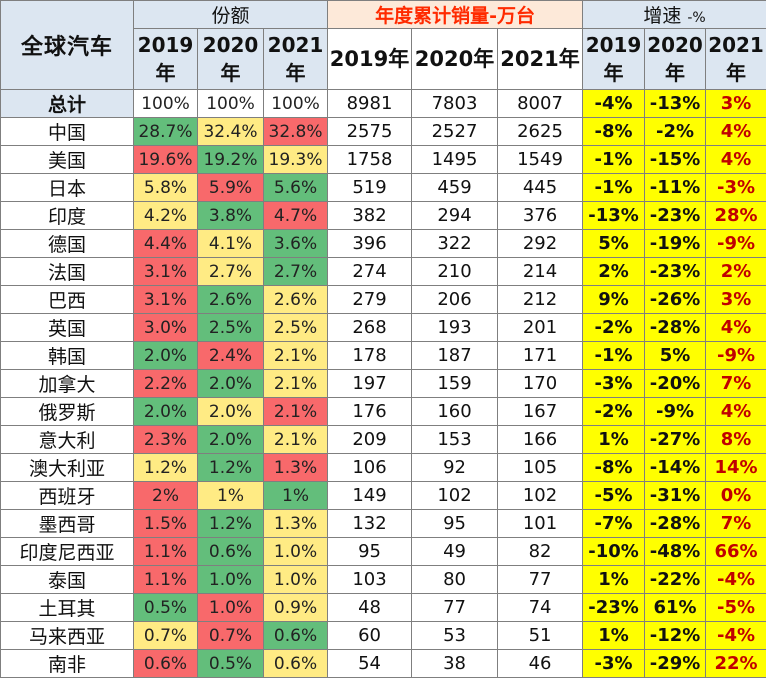  What do you see at coordinates (295, 215) in the screenshot?
I see `share-cell: 4.7%` at bounding box center [295, 215].